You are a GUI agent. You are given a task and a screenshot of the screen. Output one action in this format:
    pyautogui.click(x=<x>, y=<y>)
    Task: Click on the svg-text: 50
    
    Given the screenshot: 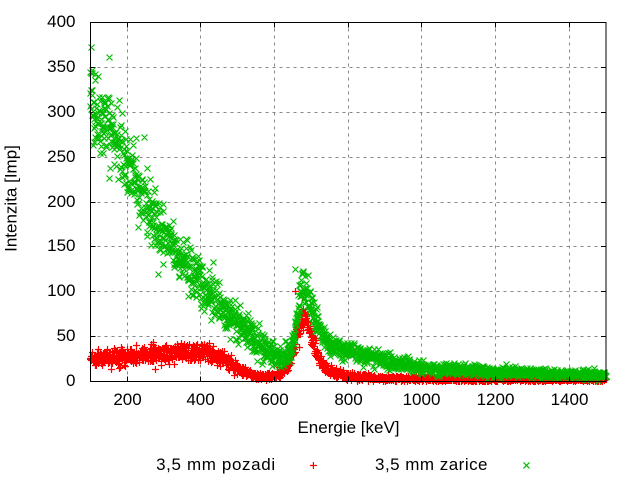 What is the action you would take?
    pyautogui.click(x=66, y=335)
    